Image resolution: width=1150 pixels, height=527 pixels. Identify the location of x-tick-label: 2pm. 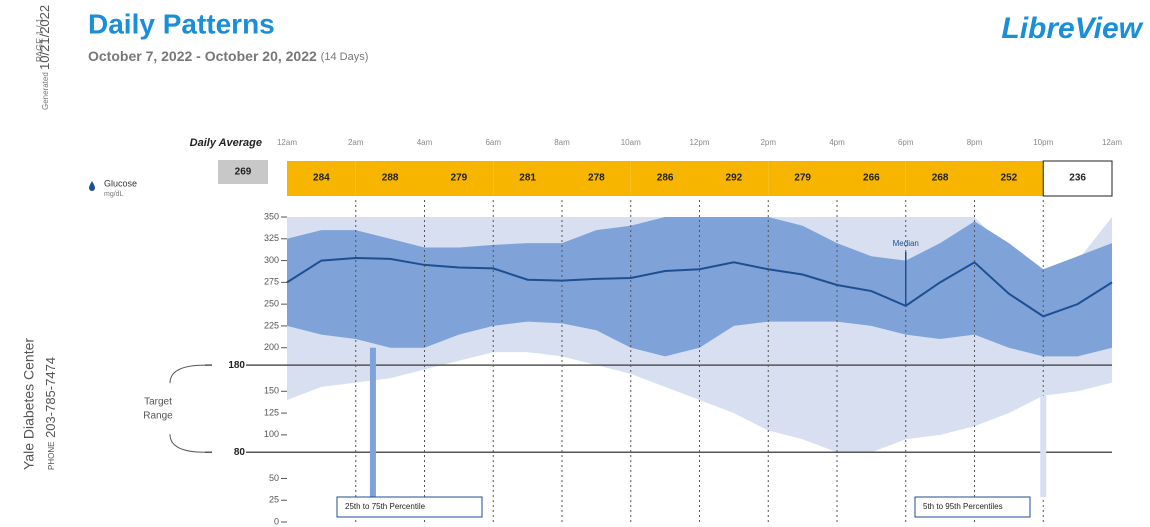
(768, 142).